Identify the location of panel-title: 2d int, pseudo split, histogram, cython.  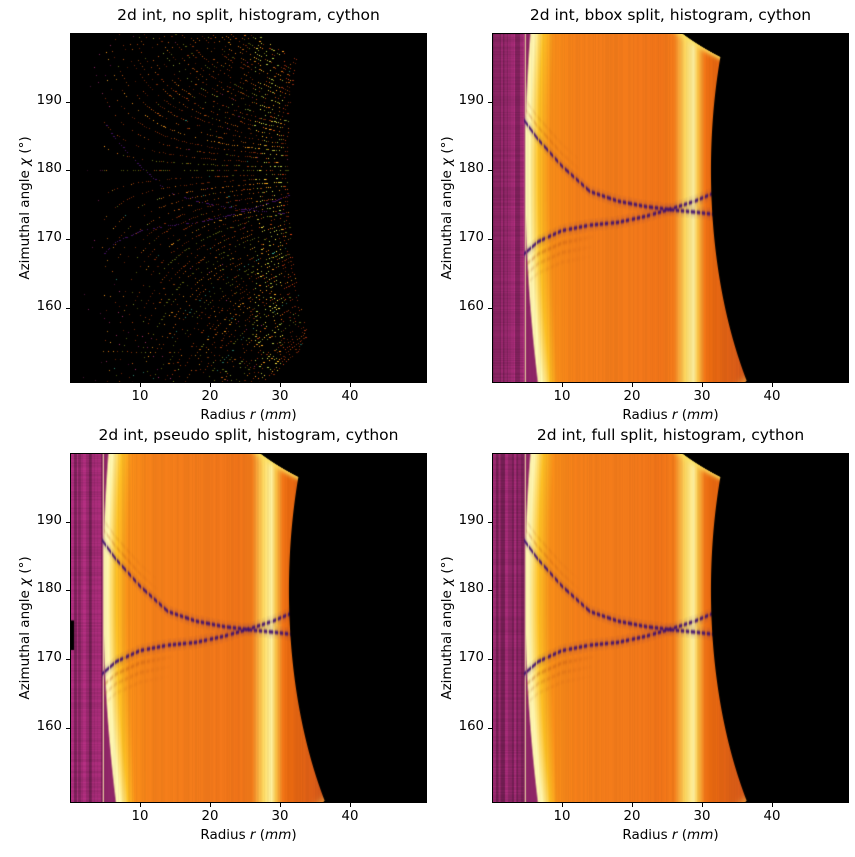
(248, 435).